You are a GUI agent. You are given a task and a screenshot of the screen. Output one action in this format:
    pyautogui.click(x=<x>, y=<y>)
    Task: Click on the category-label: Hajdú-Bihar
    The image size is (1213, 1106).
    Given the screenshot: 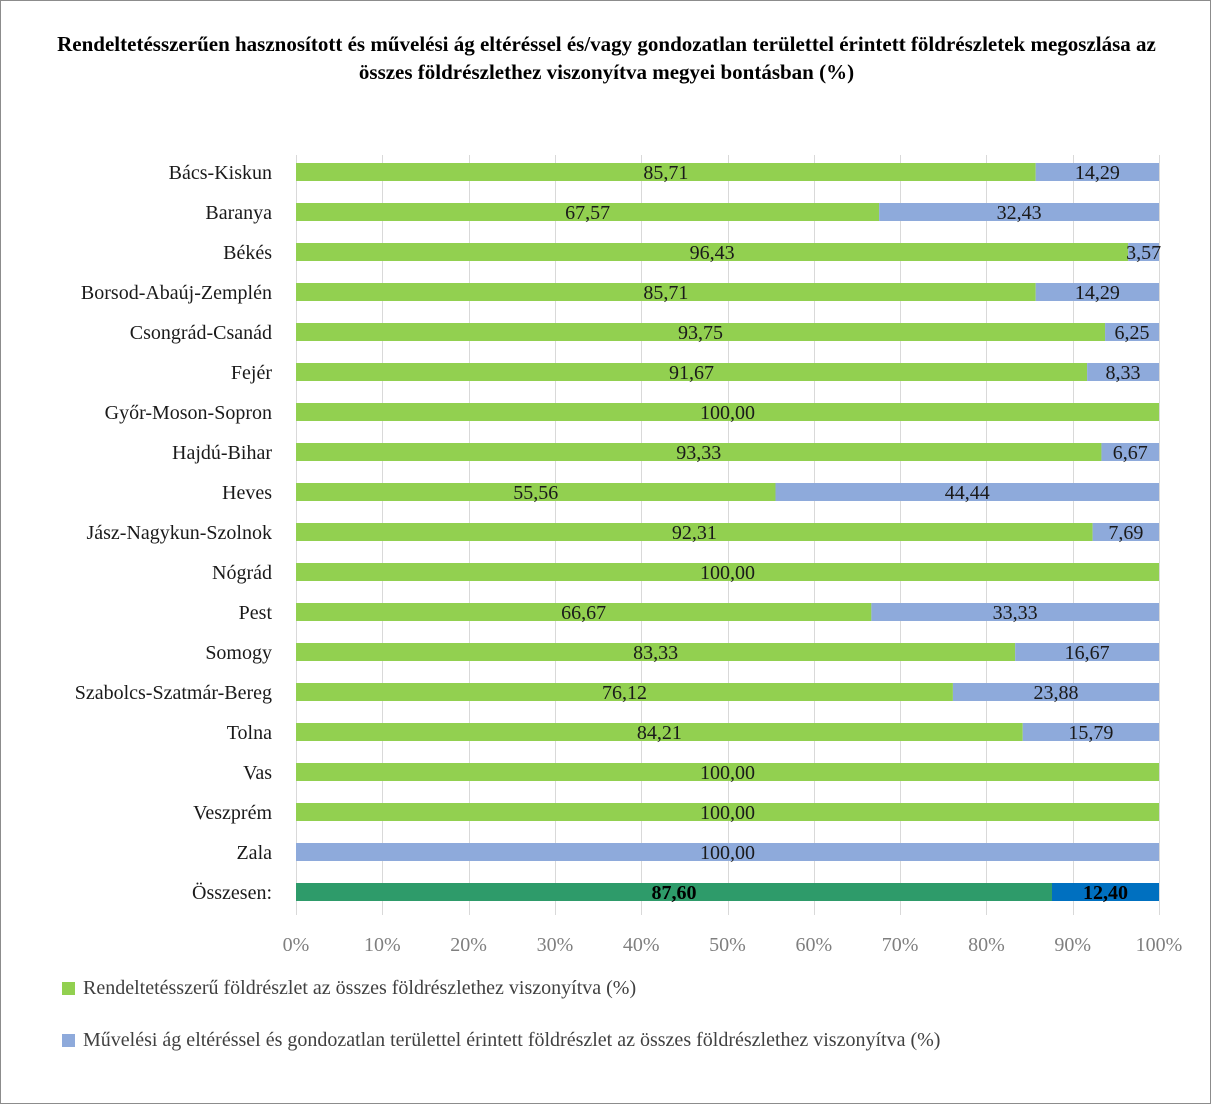 What is the action you would take?
    pyautogui.click(x=222, y=453)
    